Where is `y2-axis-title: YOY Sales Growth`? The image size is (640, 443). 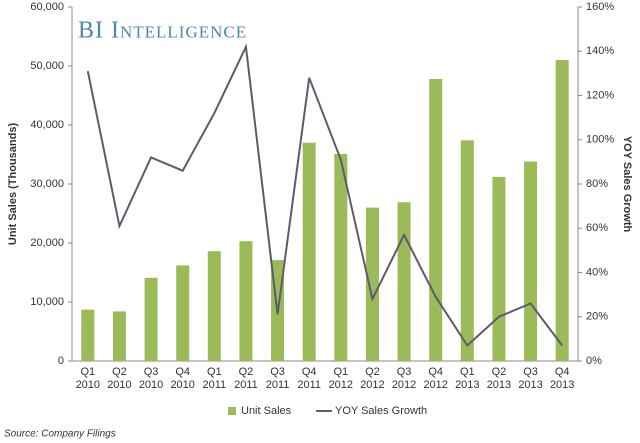
y2-axis-title: YOY Sales Growth is located at coordinates (627, 184).